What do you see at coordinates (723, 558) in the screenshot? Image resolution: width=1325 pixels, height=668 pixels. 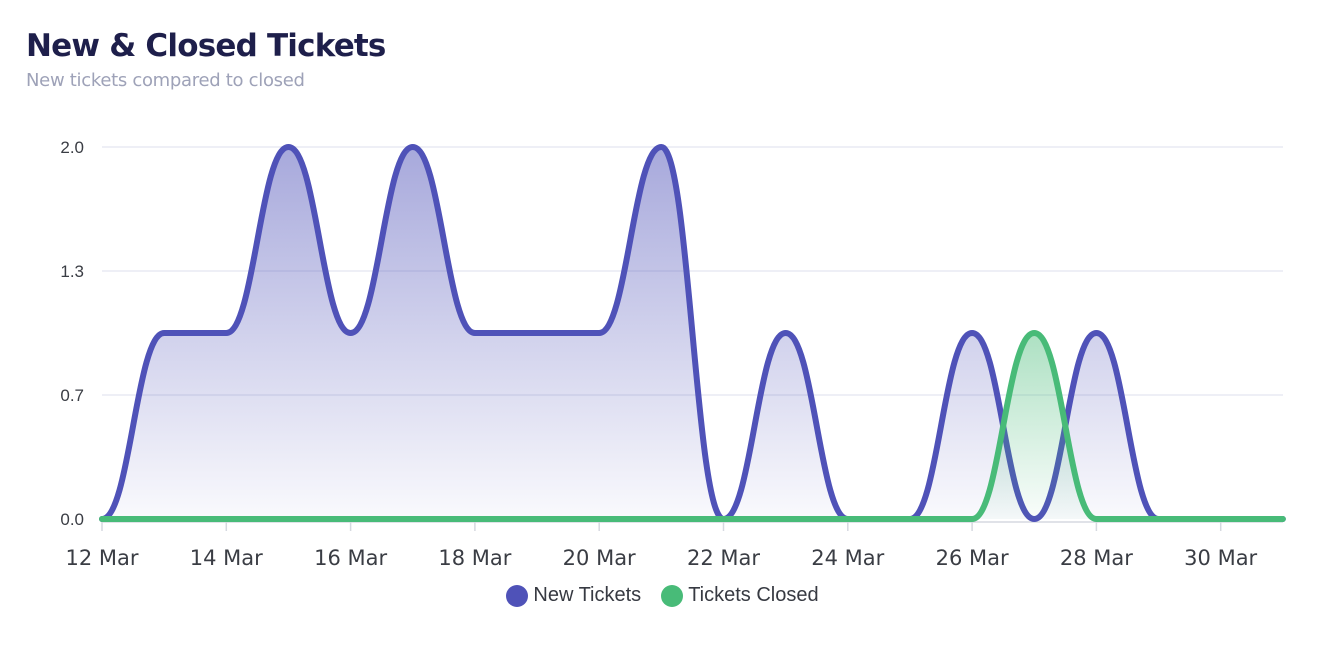 I see `x-tick-label: 22 Mar` at bounding box center [723, 558].